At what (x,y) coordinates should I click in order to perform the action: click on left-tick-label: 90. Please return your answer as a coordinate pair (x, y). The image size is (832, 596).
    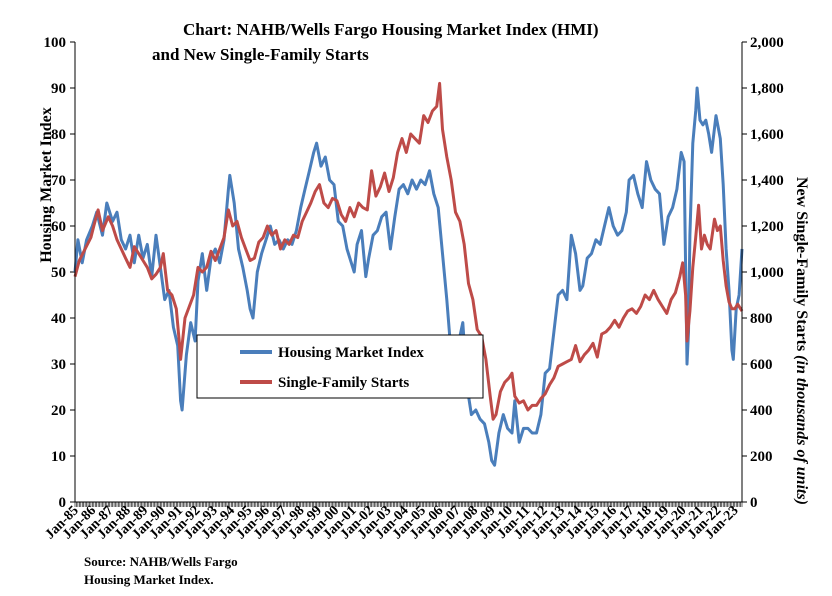
    Looking at the image, I should click on (58, 89).